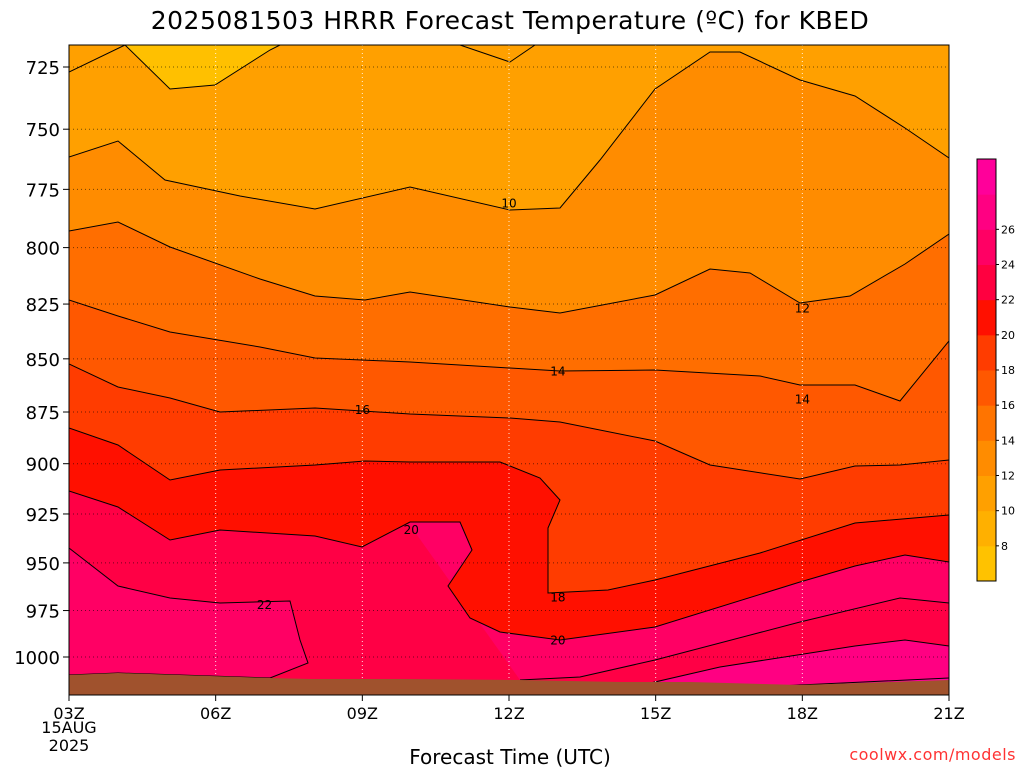  Describe the element at coordinates (43, 413) in the screenshot. I see `y-tick-label: 875` at that location.